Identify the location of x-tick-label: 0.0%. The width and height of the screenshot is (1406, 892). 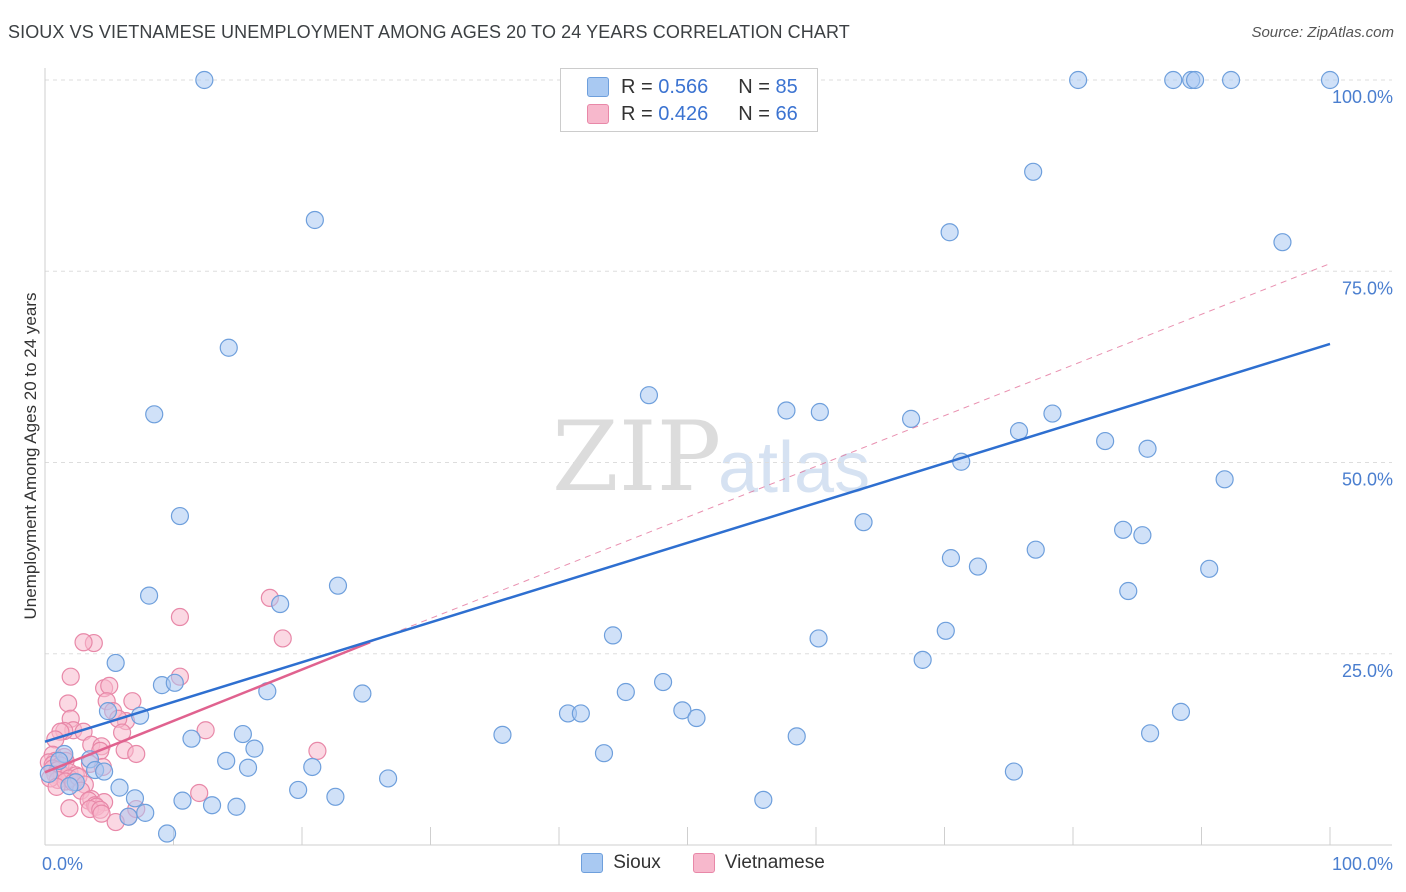
(62, 864).